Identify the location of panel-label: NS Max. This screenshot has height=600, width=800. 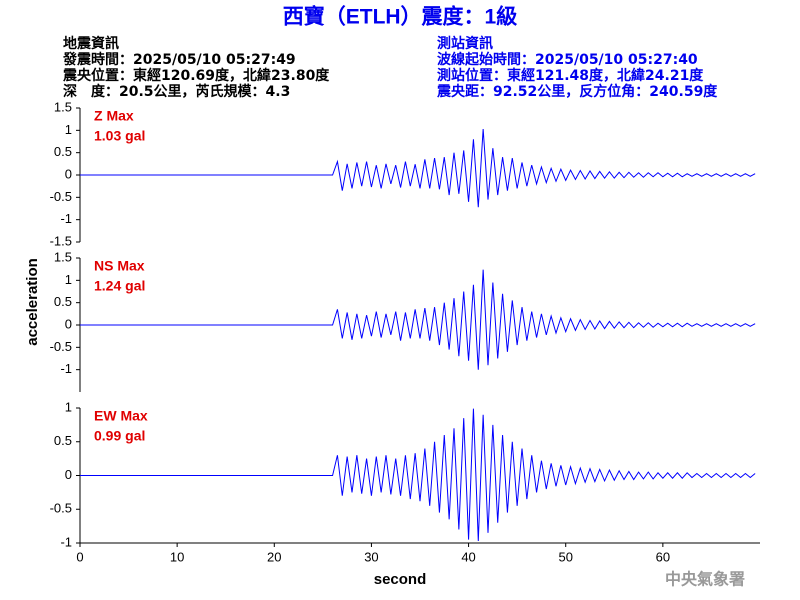
(119, 266).